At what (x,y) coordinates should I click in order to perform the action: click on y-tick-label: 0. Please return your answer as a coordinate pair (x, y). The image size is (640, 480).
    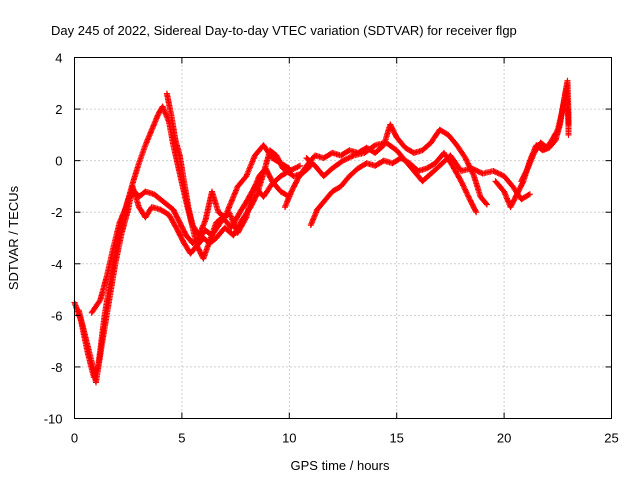
    Looking at the image, I should click on (58, 161).